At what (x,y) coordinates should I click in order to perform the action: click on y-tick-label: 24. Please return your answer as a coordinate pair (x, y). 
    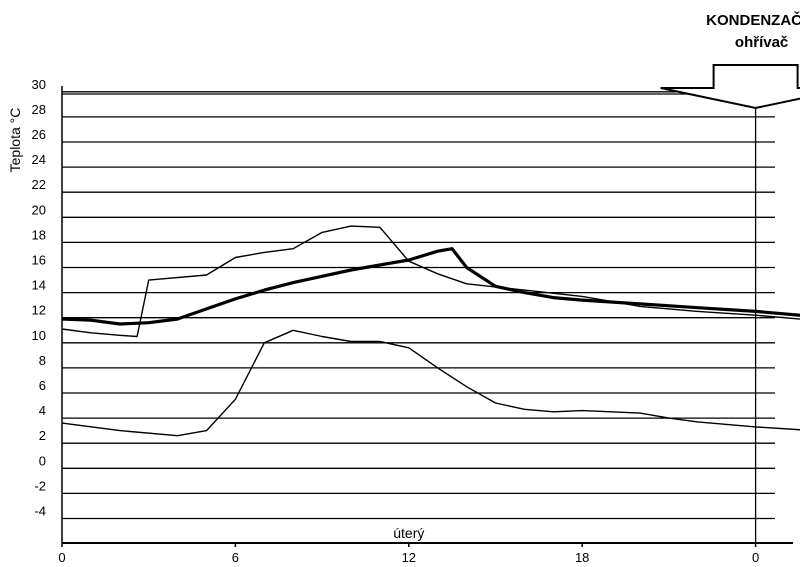
    Looking at the image, I should click on (39, 159).